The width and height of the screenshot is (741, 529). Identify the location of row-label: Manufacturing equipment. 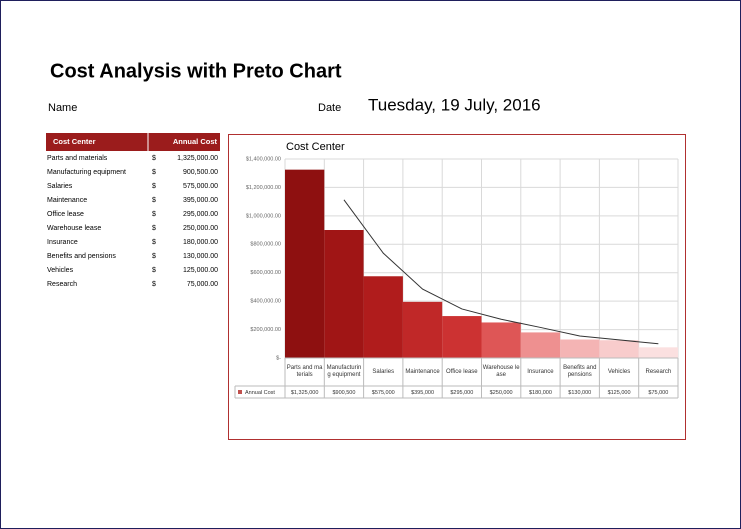
(86, 172).